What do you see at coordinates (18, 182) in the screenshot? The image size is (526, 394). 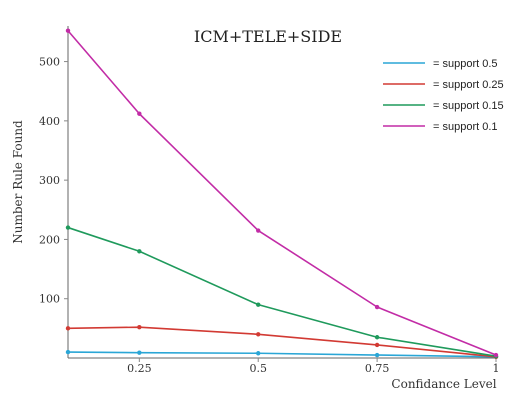 I see `y-axis-label: Number Rule Found` at bounding box center [18, 182].